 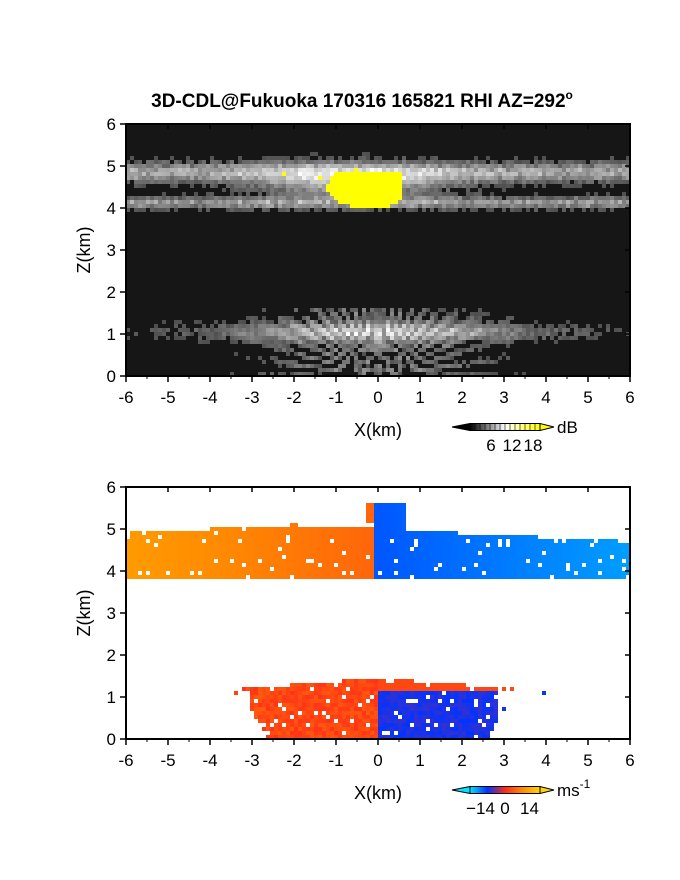 What do you see at coordinates (480, 808) in the screenshot?
I see `colorbar-tick-label: −14` at bounding box center [480, 808].